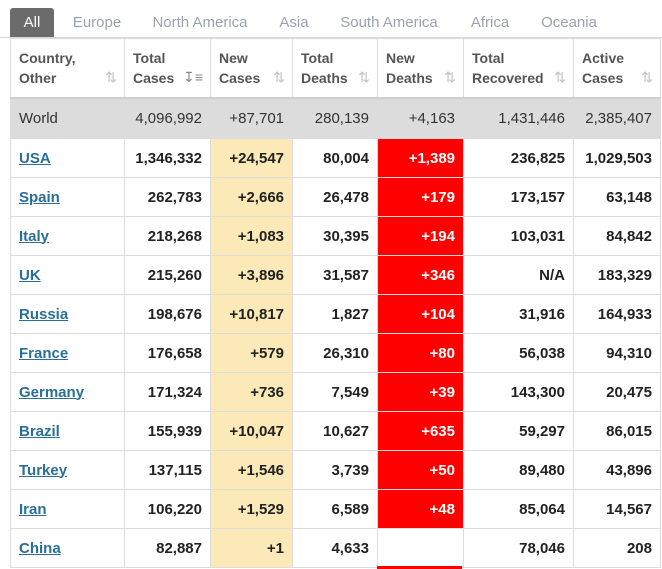 The height and width of the screenshot is (569, 662). Describe the element at coordinates (30, 275) in the screenshot. I see `country-link: UK` at that location.